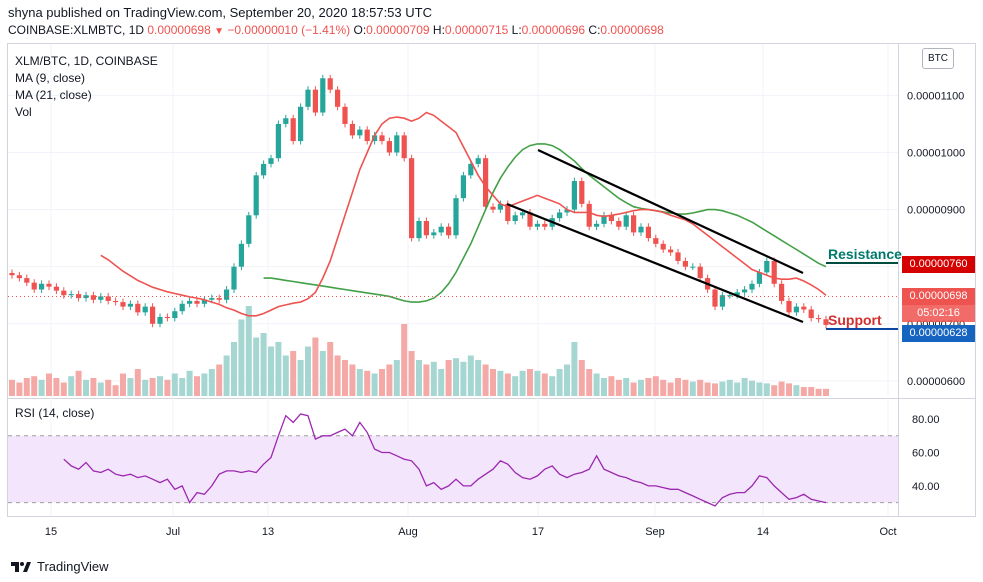  I want to click on open-value: 0.00000709, so click(398, 30).